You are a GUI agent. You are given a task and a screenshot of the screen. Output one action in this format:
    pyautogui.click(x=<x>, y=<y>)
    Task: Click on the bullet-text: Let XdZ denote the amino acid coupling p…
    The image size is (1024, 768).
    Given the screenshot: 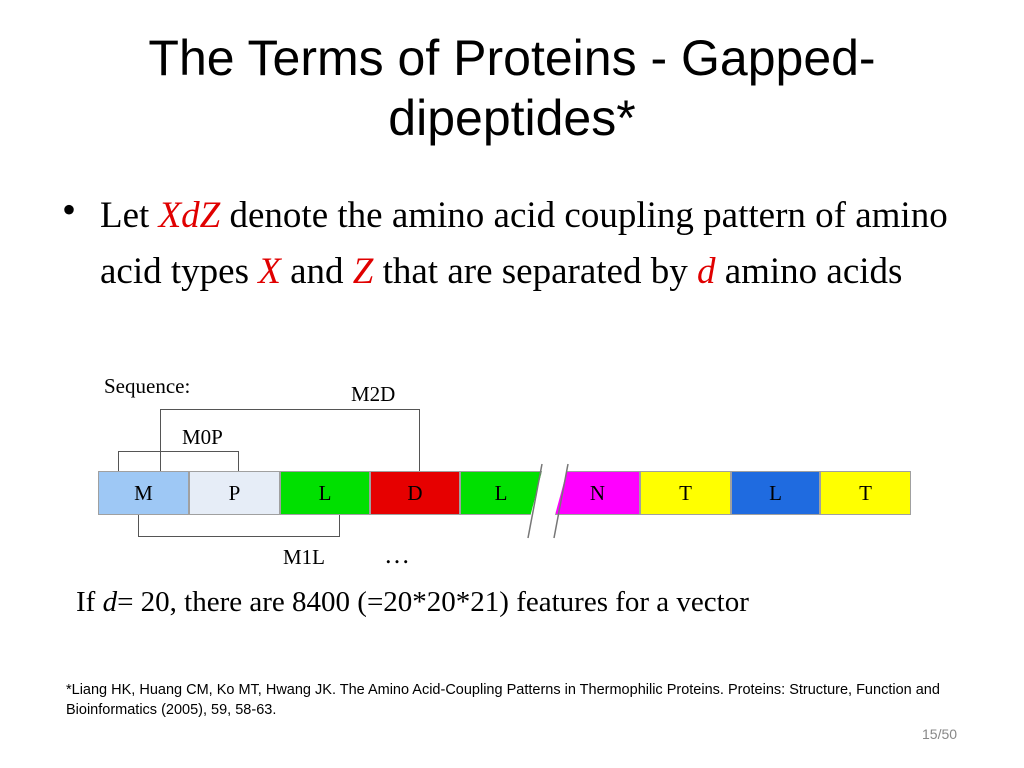 What is the action you would take?
    pyautogui.click(x=530, y=244)
    